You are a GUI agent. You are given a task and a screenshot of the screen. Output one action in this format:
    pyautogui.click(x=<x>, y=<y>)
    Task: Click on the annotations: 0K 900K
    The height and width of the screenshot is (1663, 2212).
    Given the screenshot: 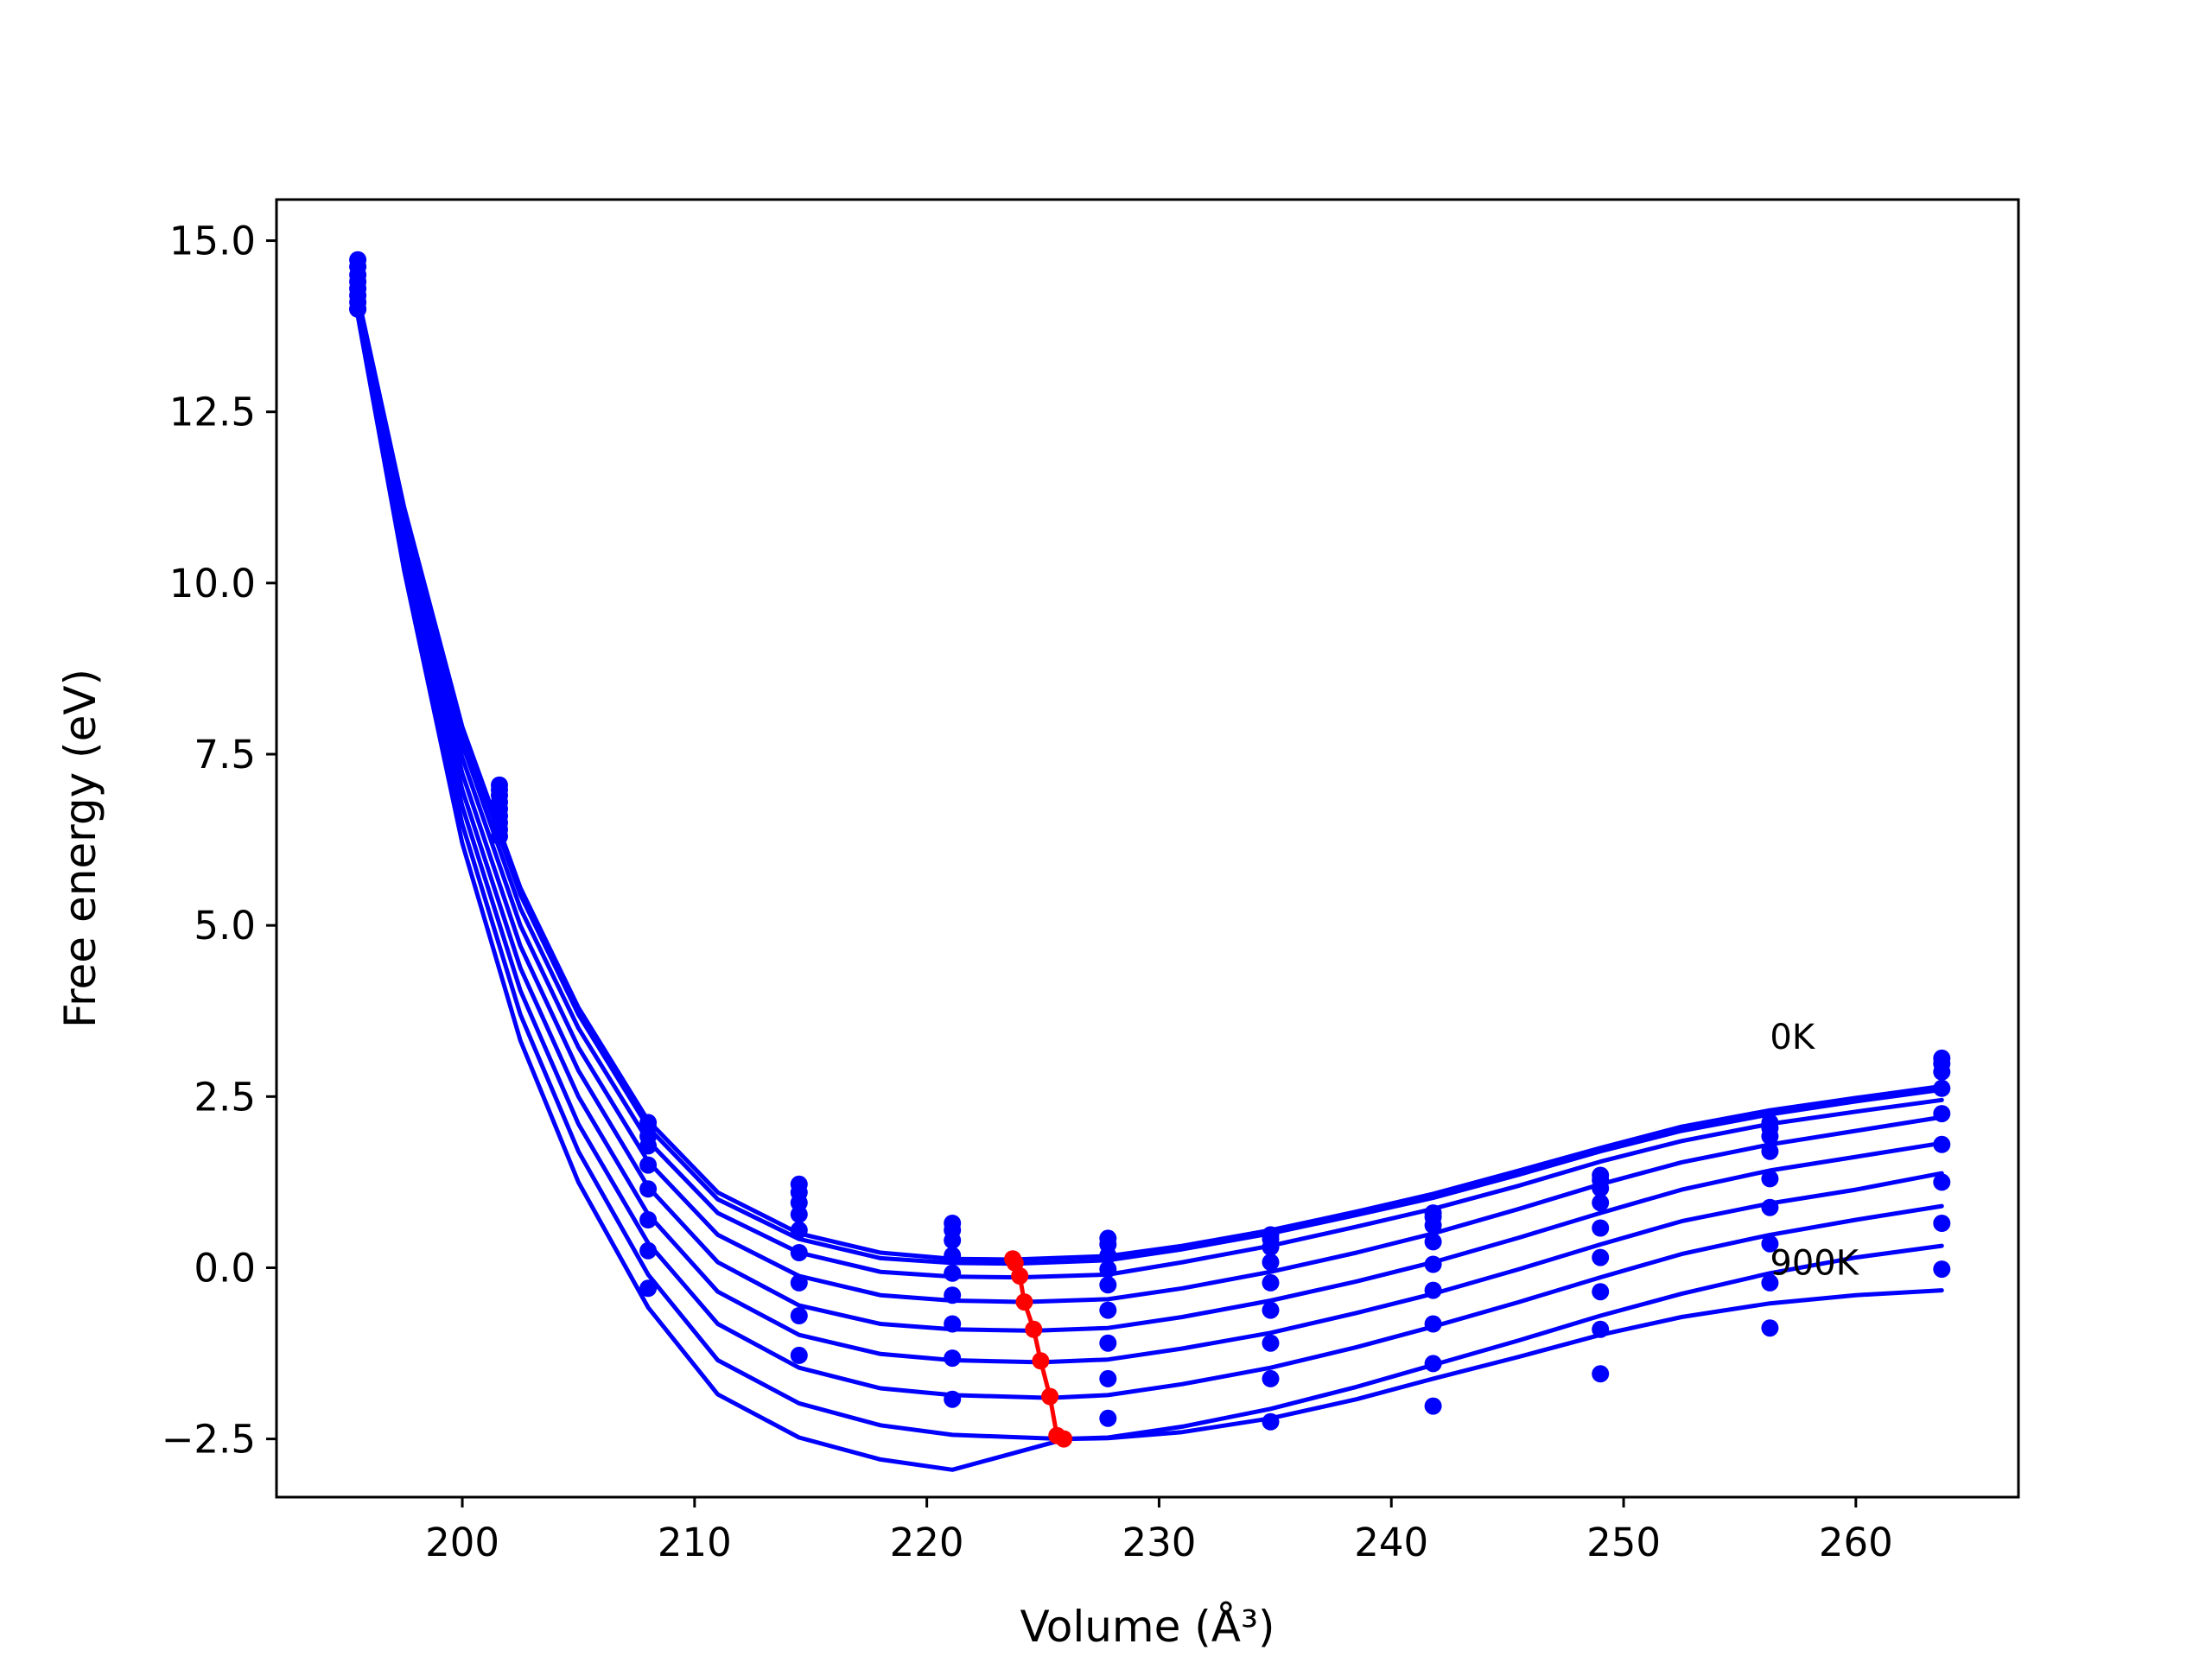 What is the action you would take?
    pyautogui.click(x=1814, y=1151)
    